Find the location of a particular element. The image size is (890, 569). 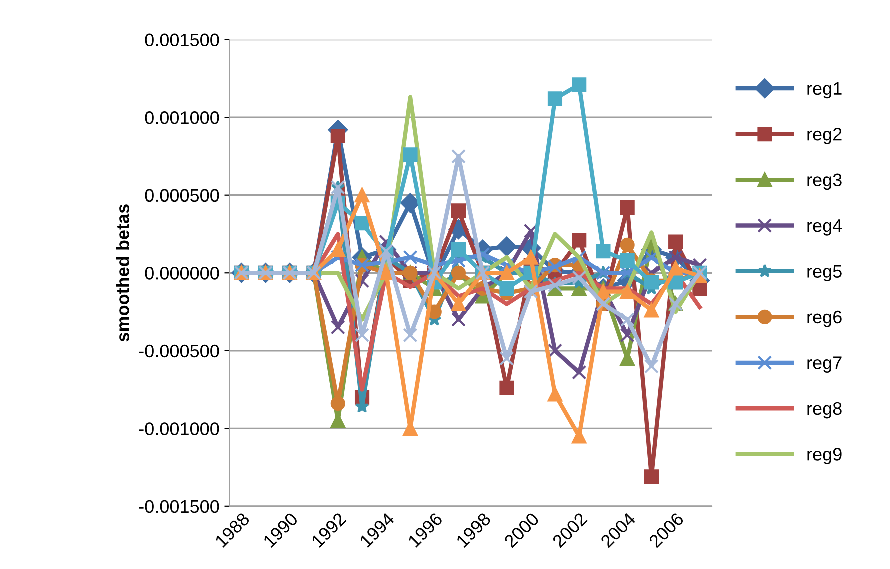

legend-label: reg9 is located at coordinates (825, 456).